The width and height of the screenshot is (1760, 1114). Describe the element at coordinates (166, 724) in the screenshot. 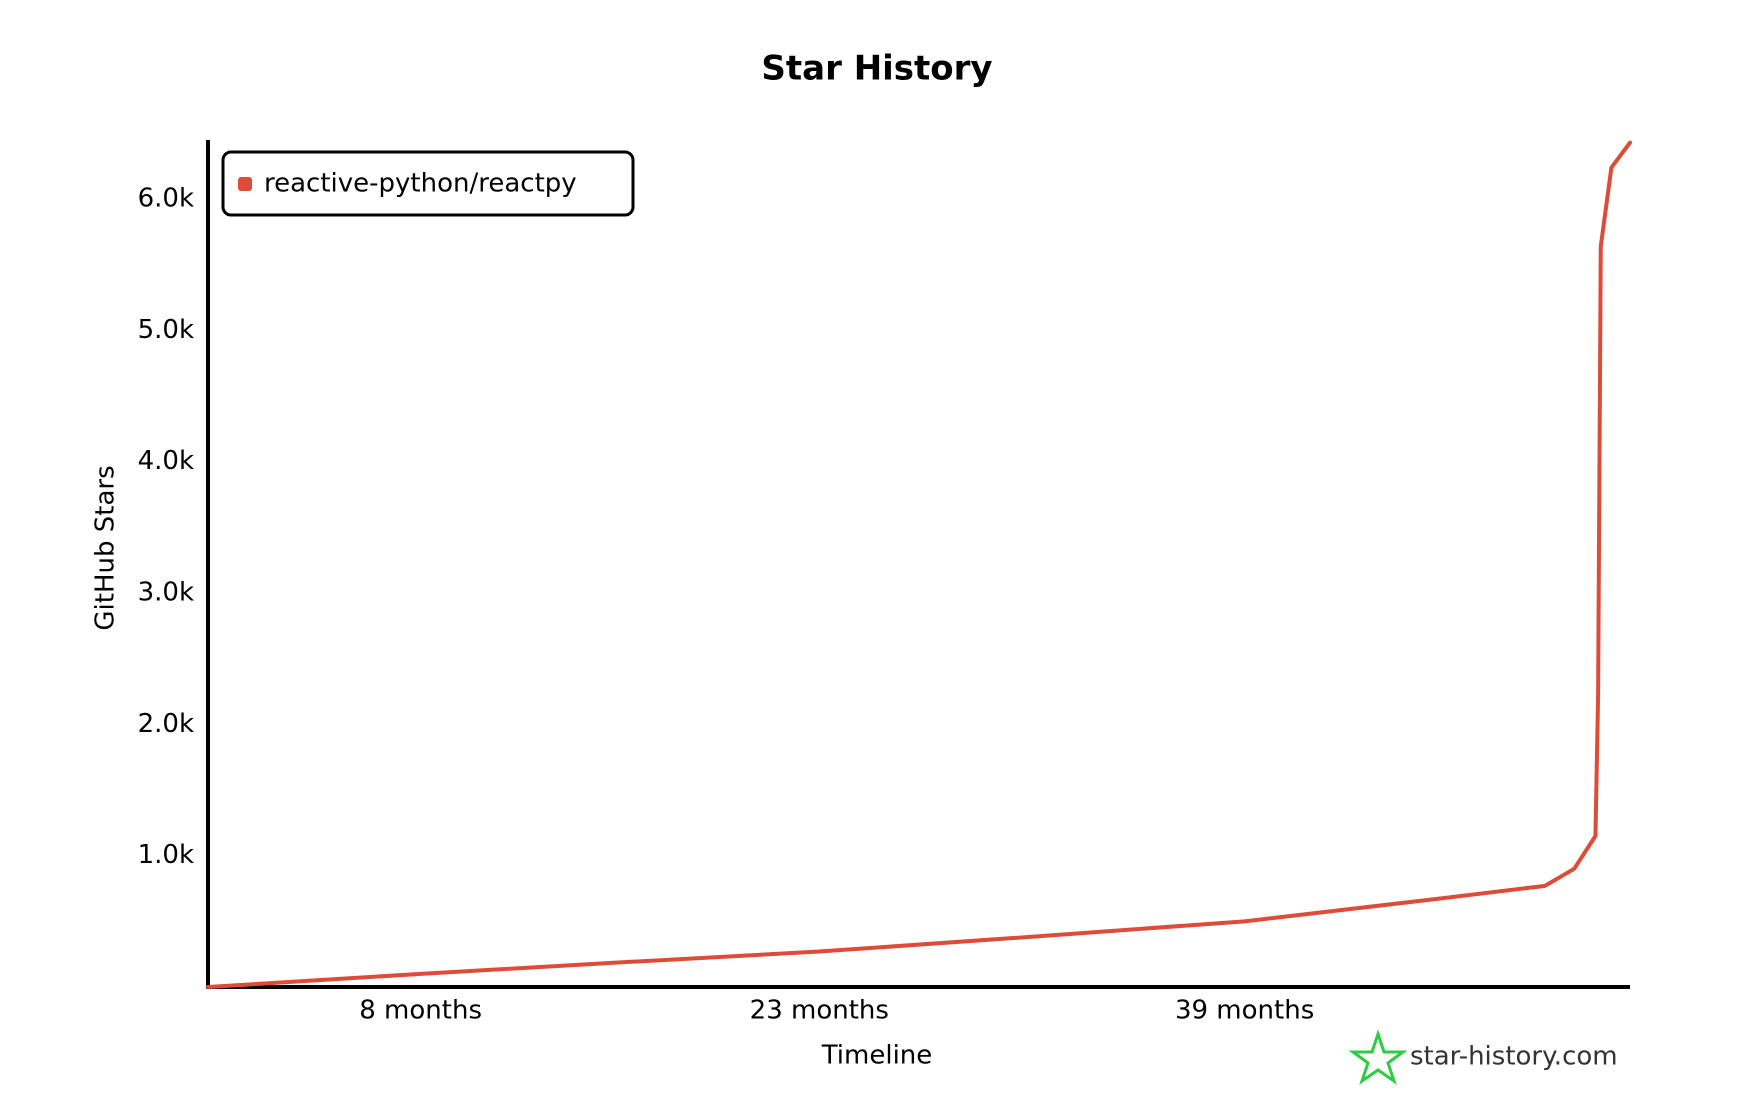

I see `y-tick-label: 2.0k` at that location.